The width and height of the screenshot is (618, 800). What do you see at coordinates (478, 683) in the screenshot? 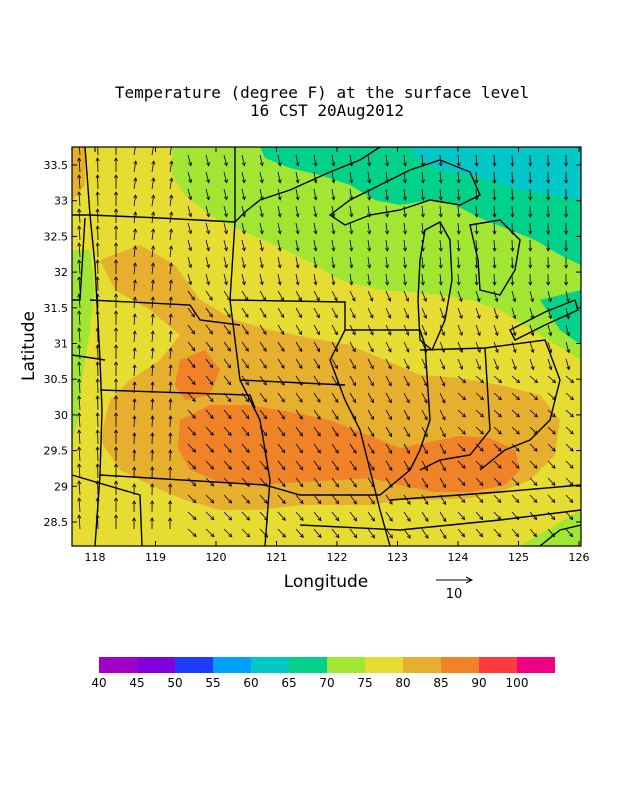
I see `colorbar-label: 90` at bounding box center [478, 683].